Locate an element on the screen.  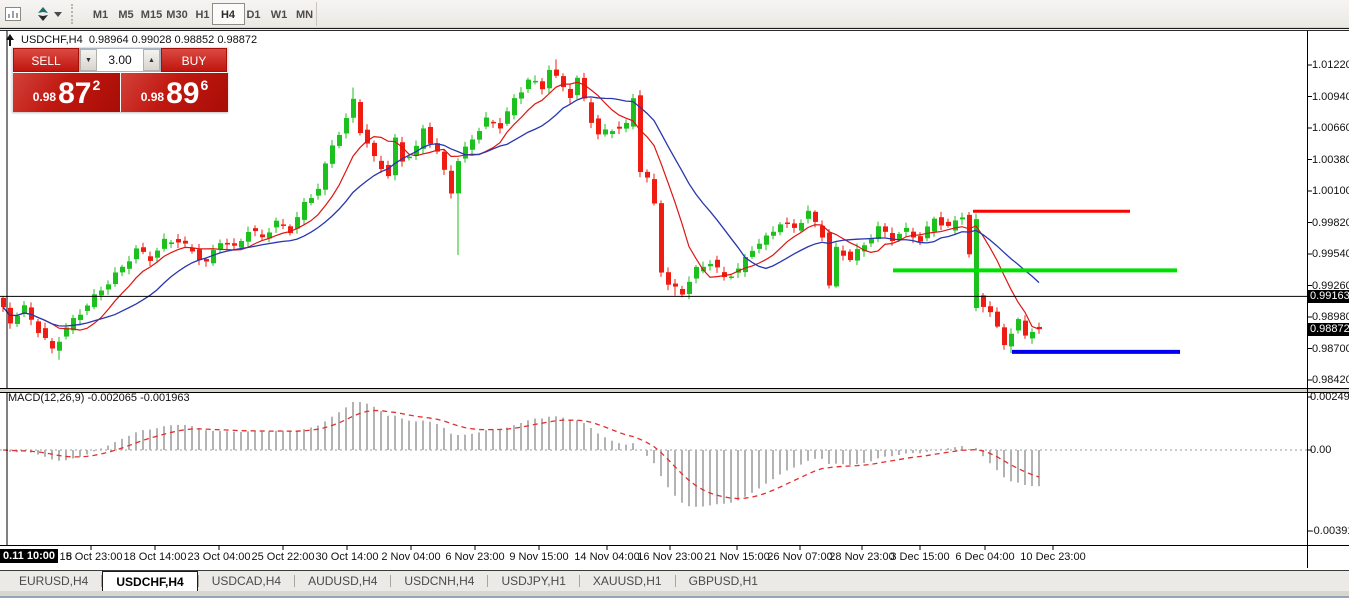
buy-price-pip: 6 is located at coordinates (204, 85).